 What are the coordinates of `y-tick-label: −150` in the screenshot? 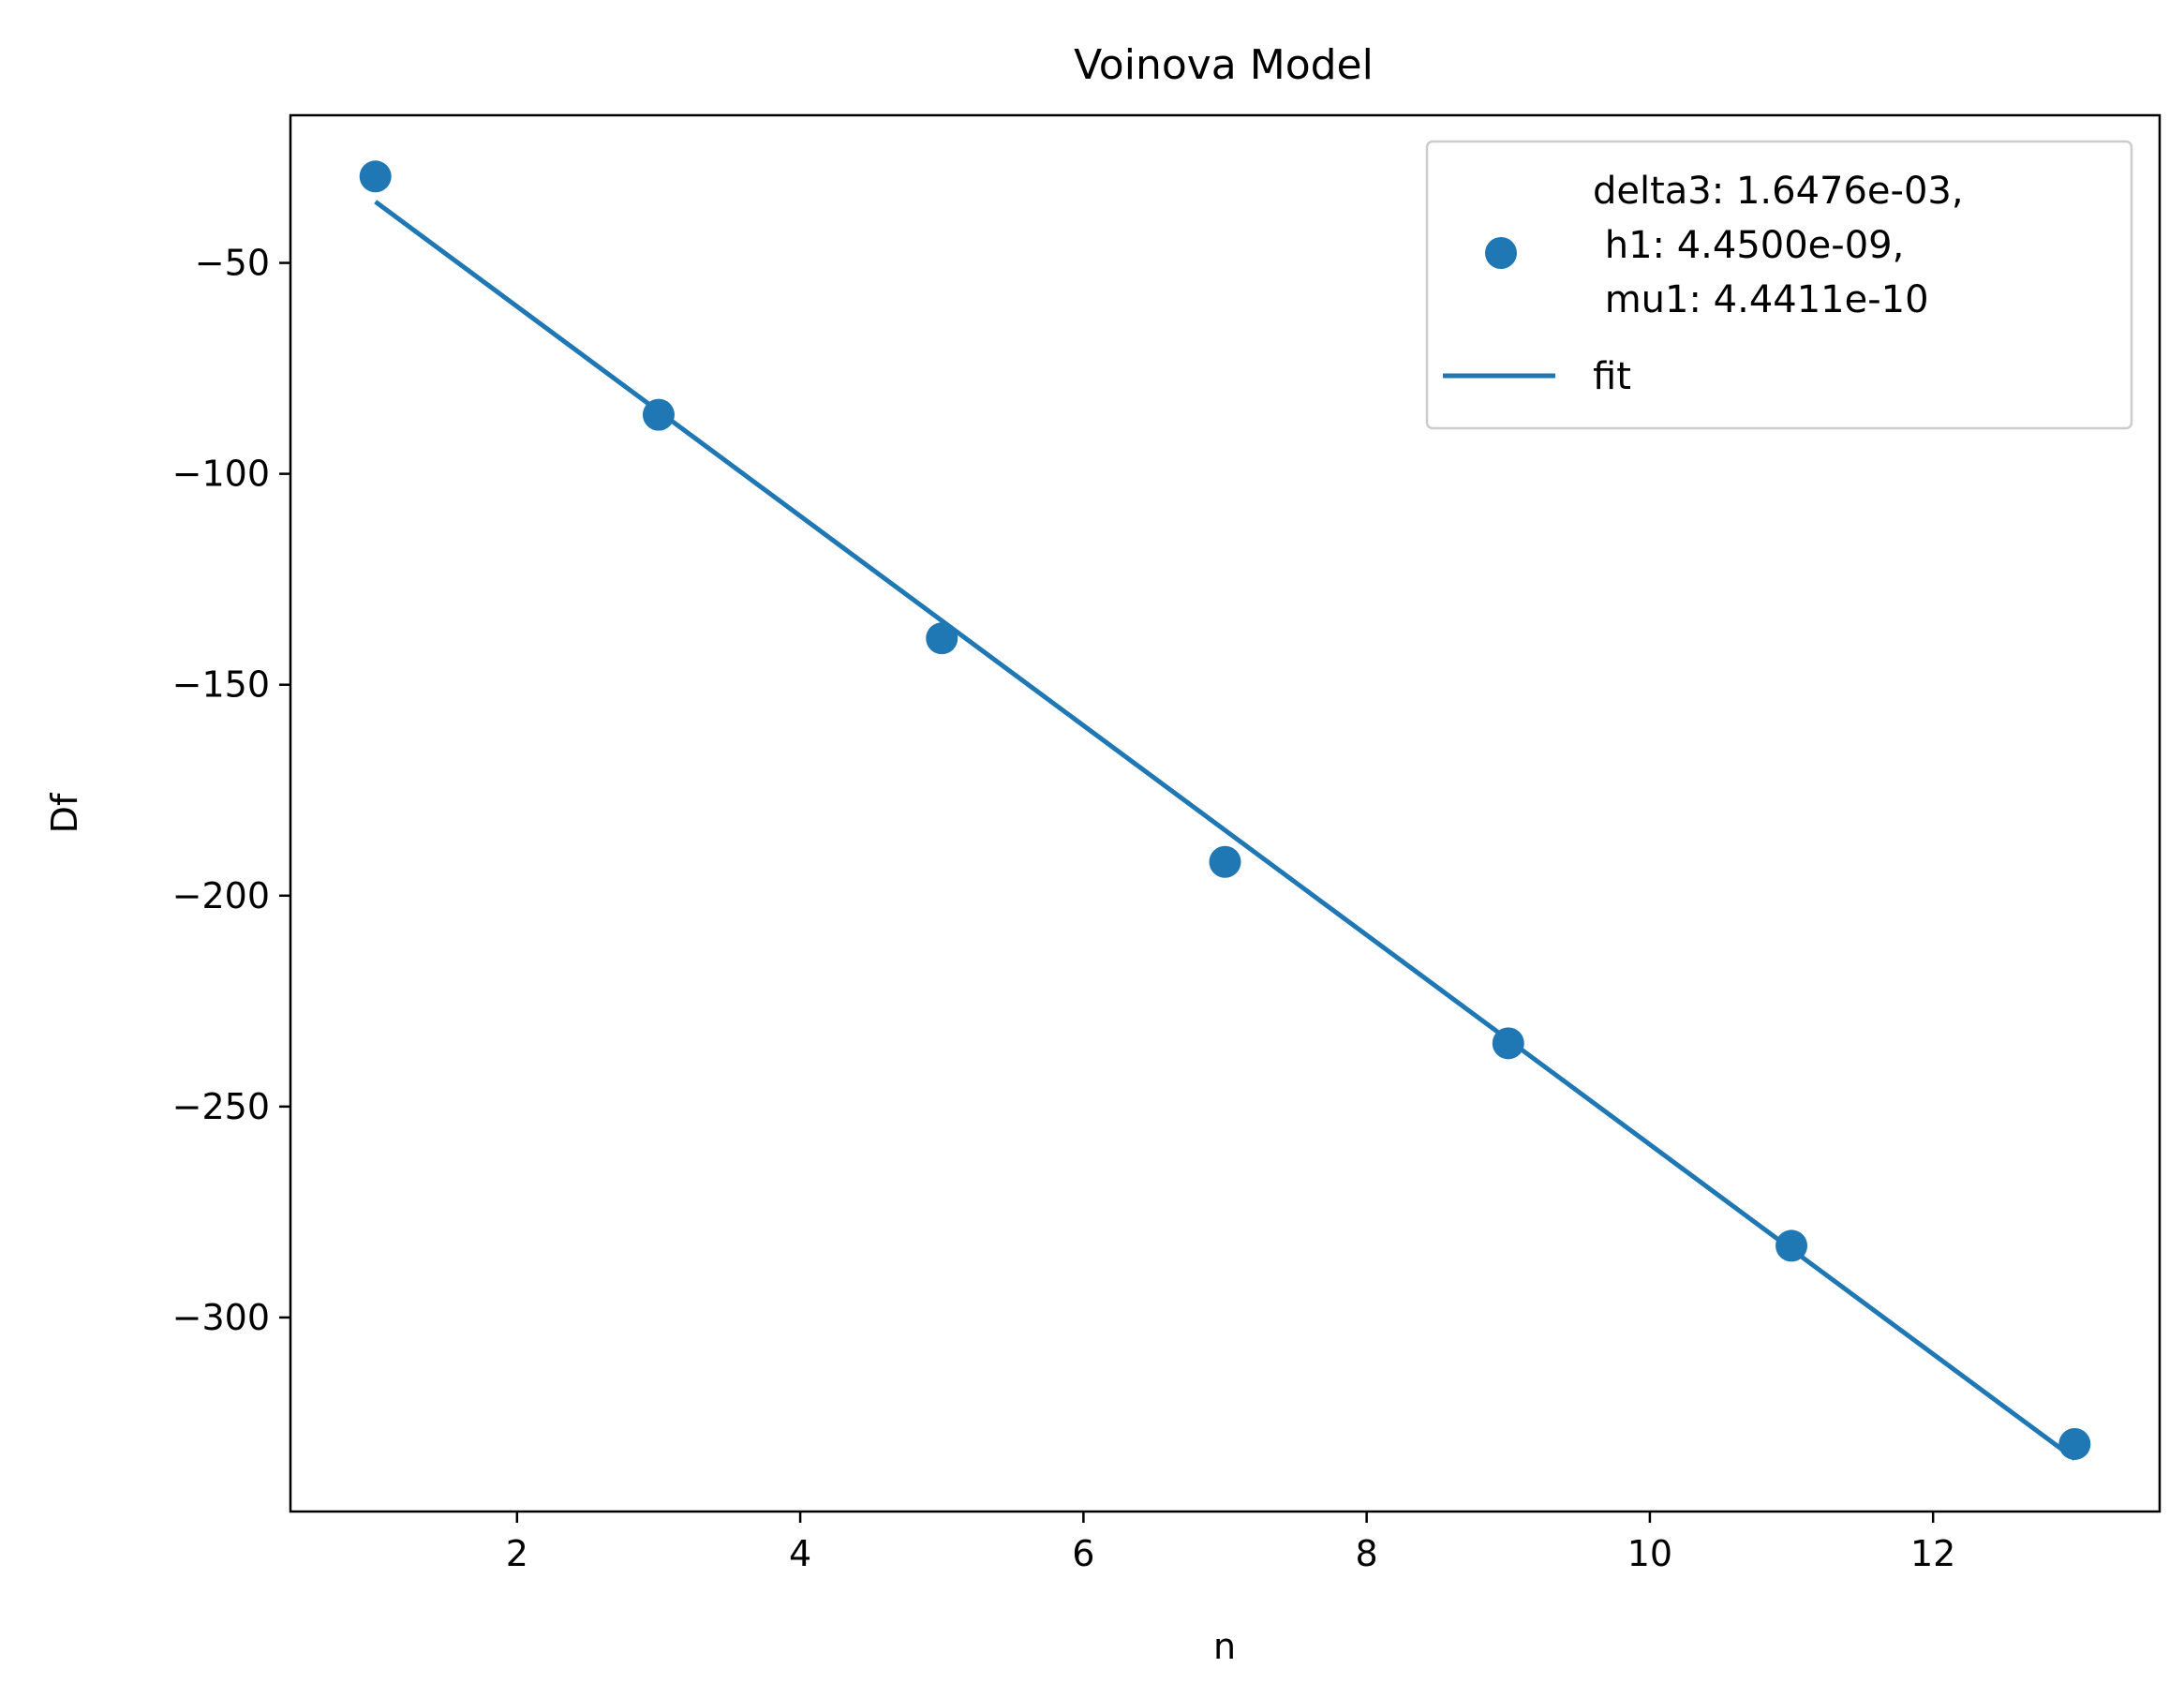 It's located at (221, 685).